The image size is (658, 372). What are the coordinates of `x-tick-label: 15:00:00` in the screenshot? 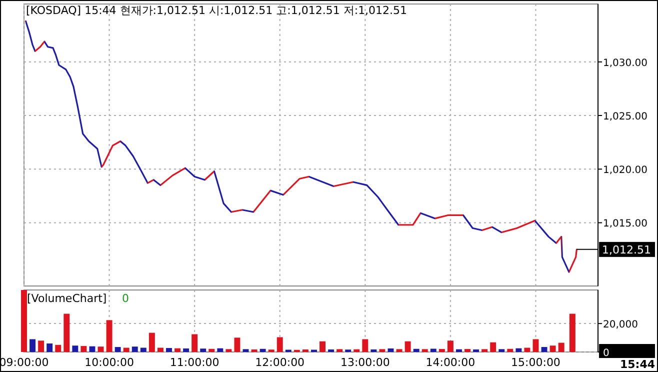 It's located at (535, 362).